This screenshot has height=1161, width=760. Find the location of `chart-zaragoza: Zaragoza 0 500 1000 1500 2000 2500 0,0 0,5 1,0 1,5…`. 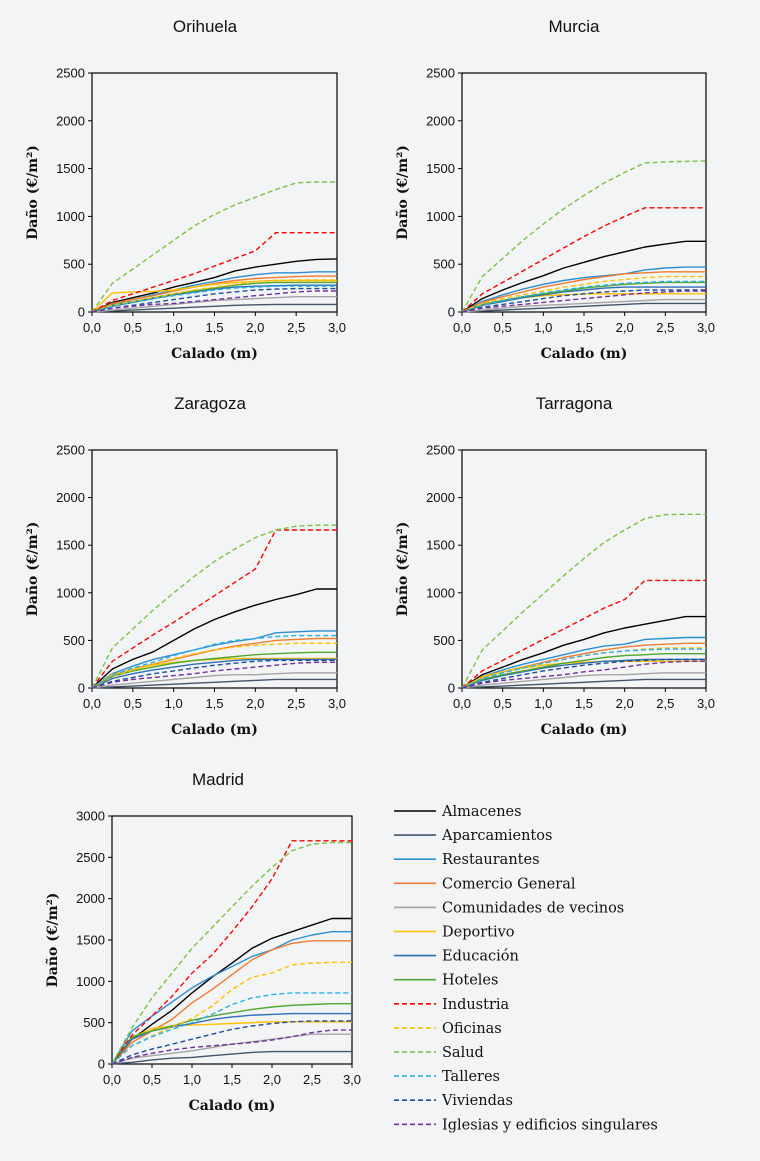

chart-zaragoza: Zaragoza 0 500 1000 1500 2000 2500 0,0 0,5 1,0 1,5… is located at coordinates (185, 566).